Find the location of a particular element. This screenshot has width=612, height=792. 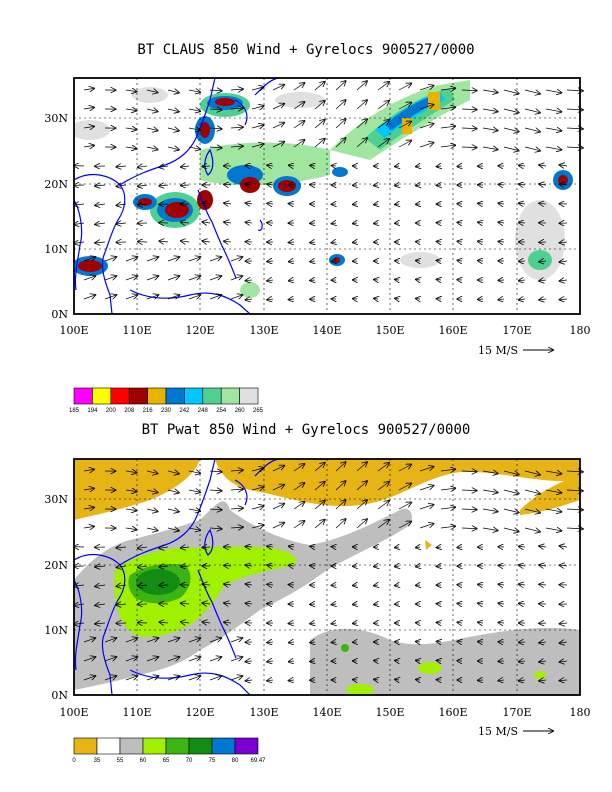

x-tick-label: 180 is located at coordinates (580, 330).